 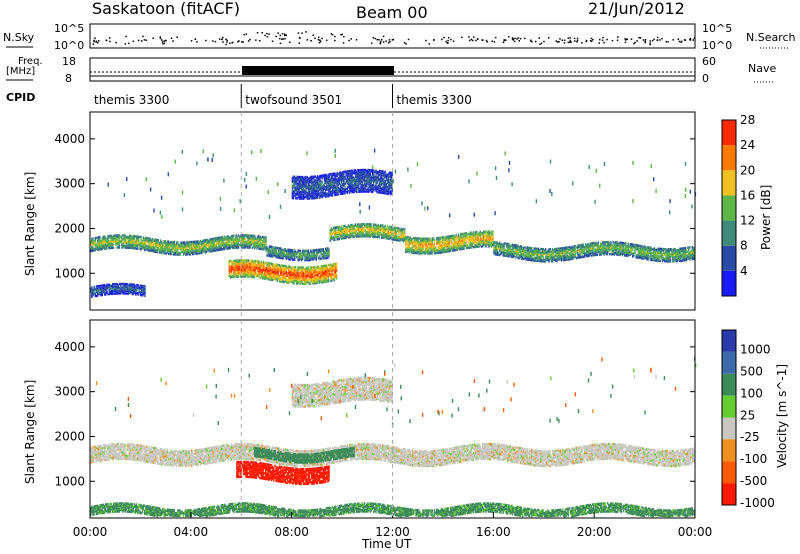 I want to click on nsearch-tick-high: 10^5, so click(x=717, y=28).